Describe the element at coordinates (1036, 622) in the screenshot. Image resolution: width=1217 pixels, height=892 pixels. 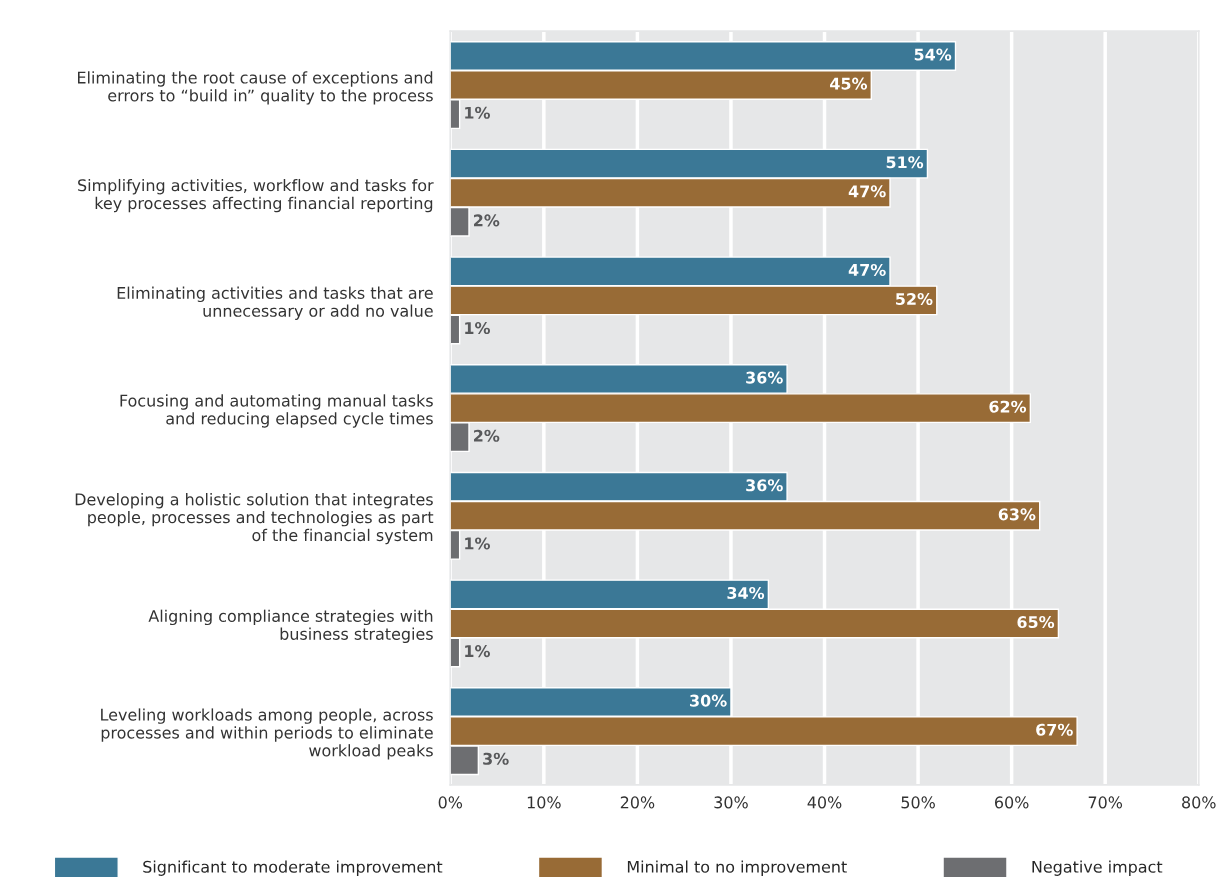
I see `data-label: 65%` at that location.